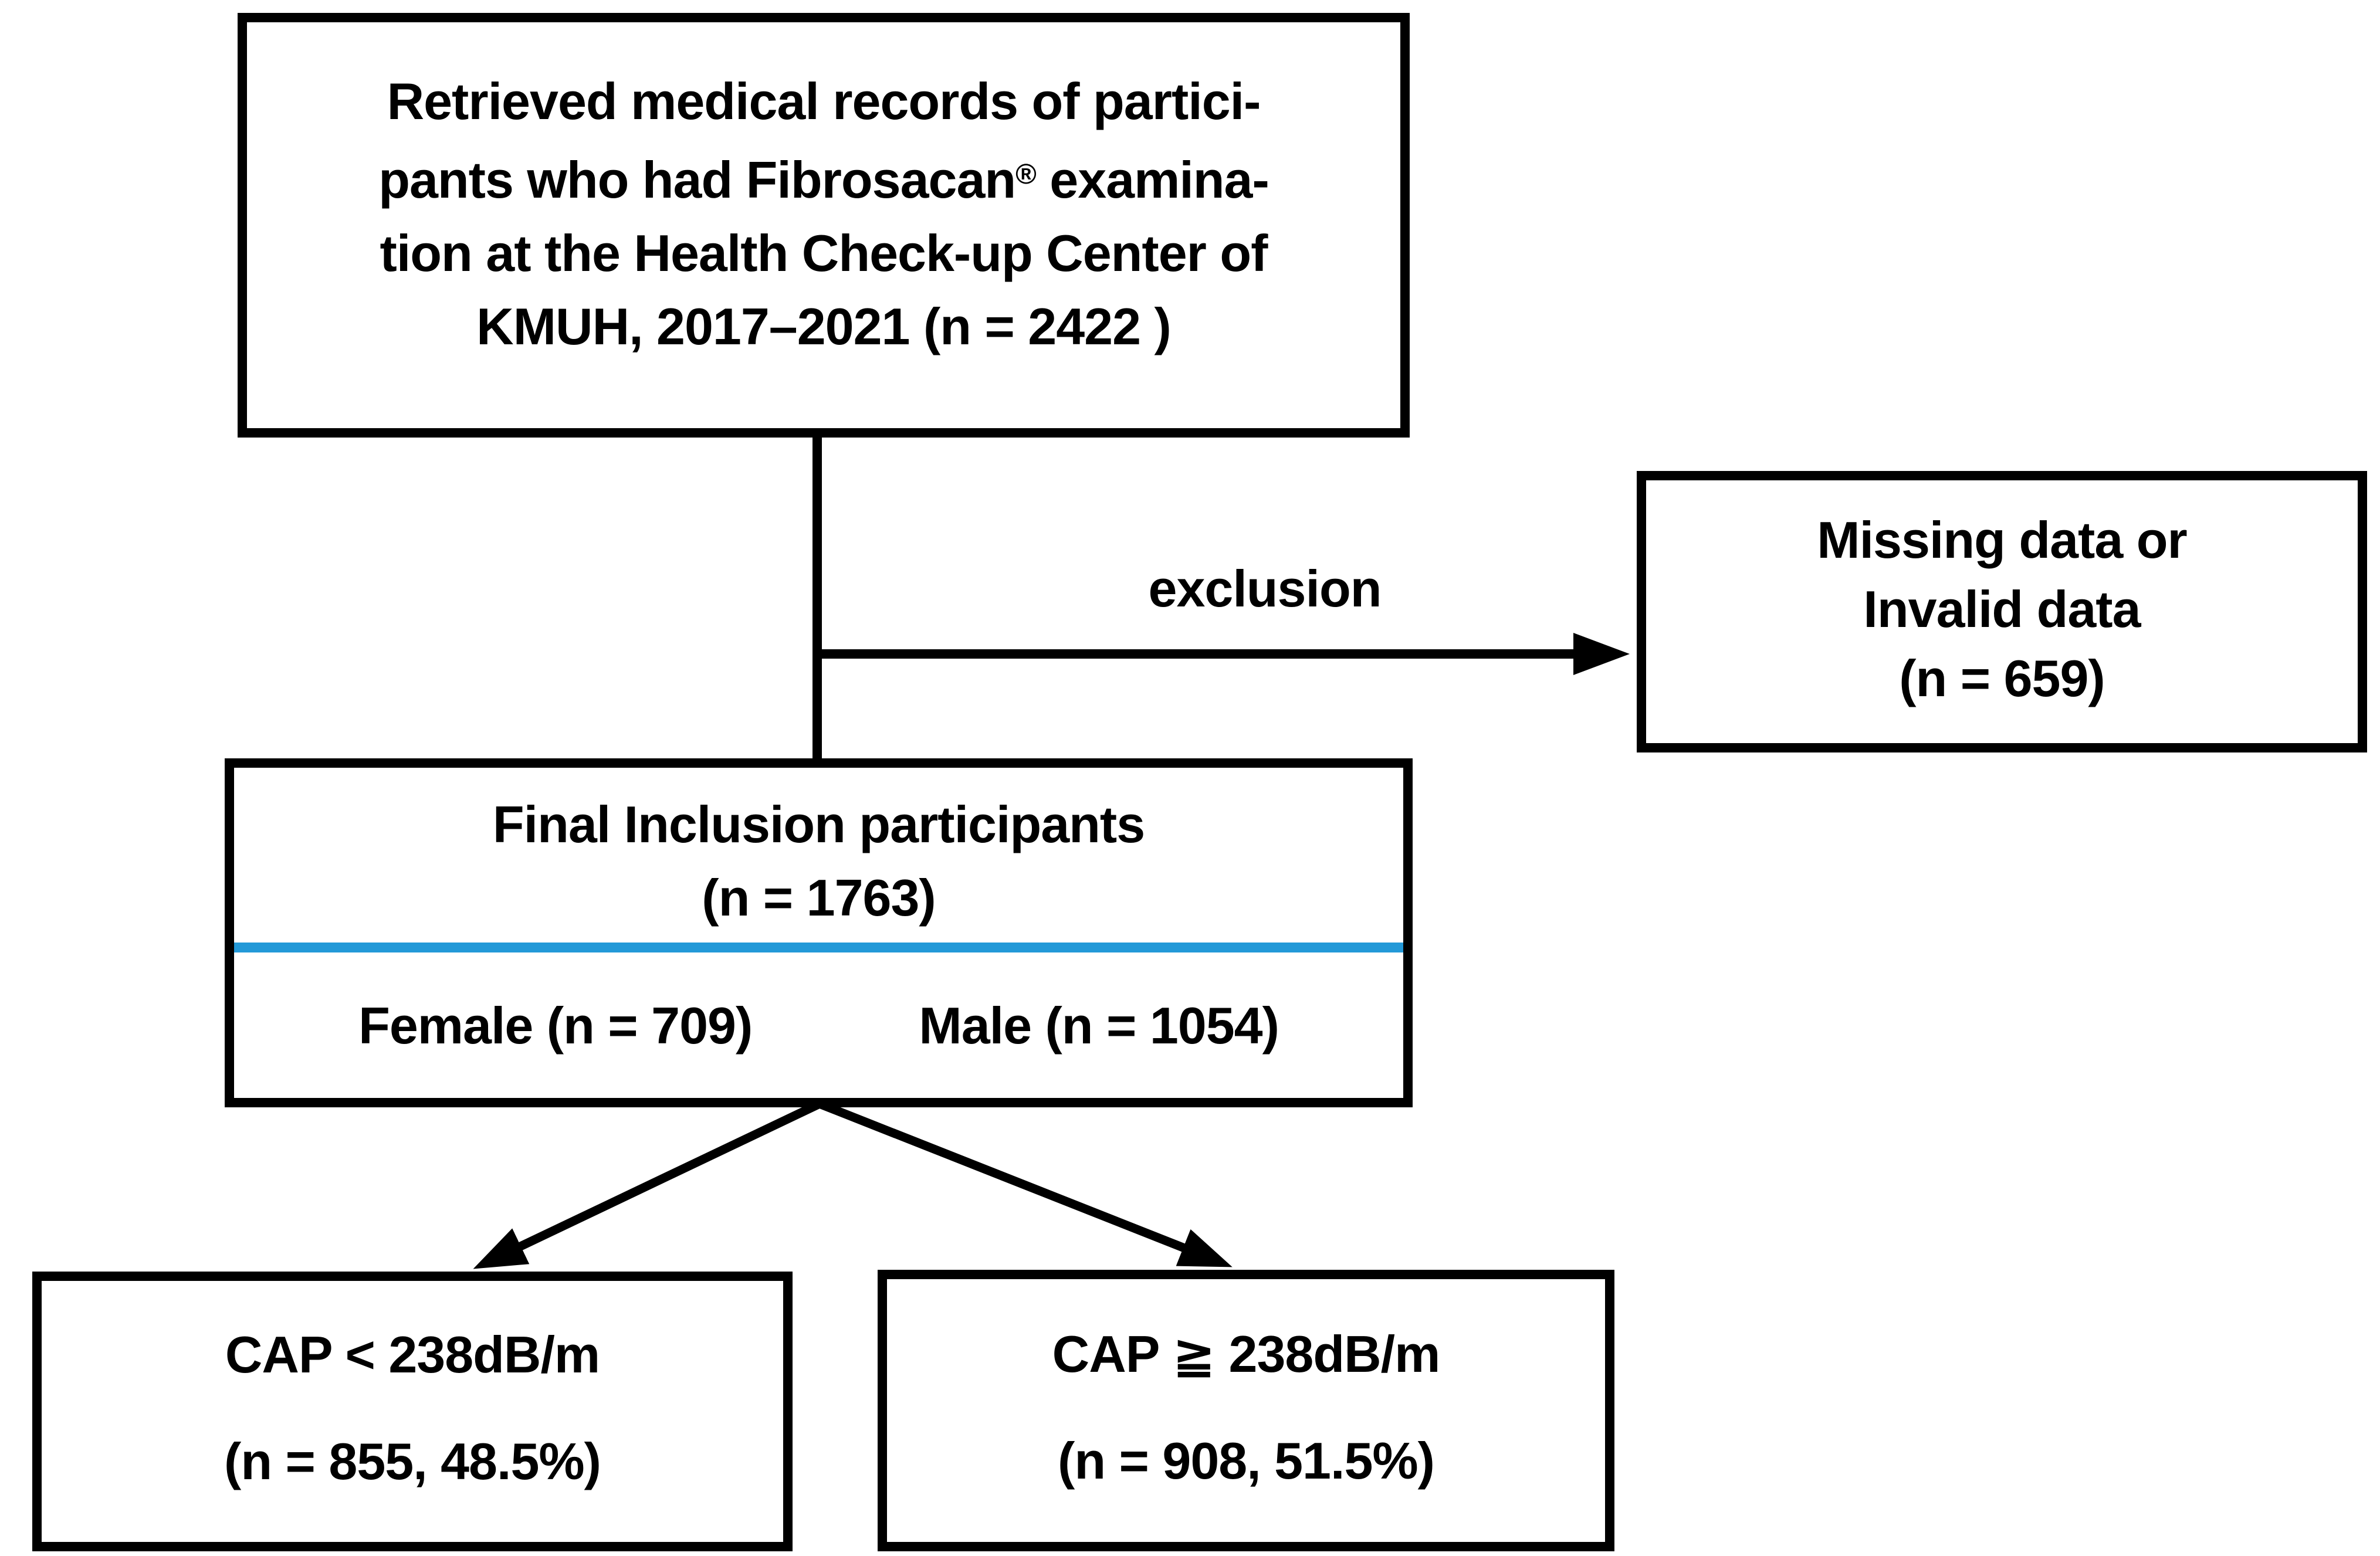 This screenshot has width=2380, height=1556. Describe the element at coordinates (819, 898) in the screenshot. I see `final-inclusion-count: (n = 1763)` at that location.